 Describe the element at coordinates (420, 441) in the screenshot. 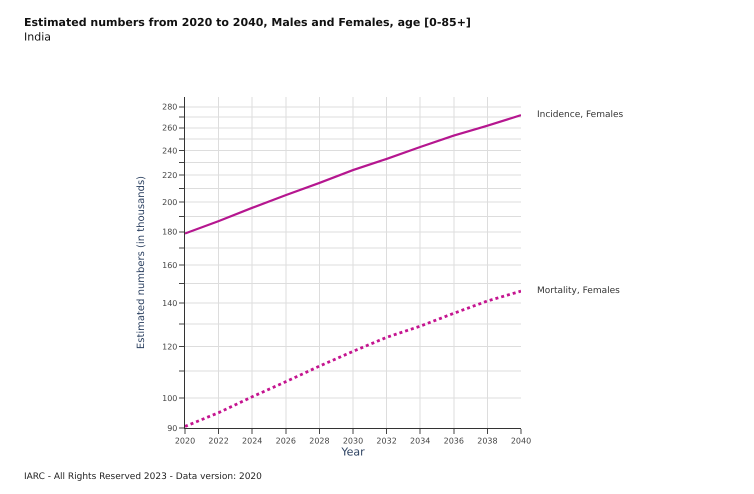

I see `x-tick-label: 2034` at that location.